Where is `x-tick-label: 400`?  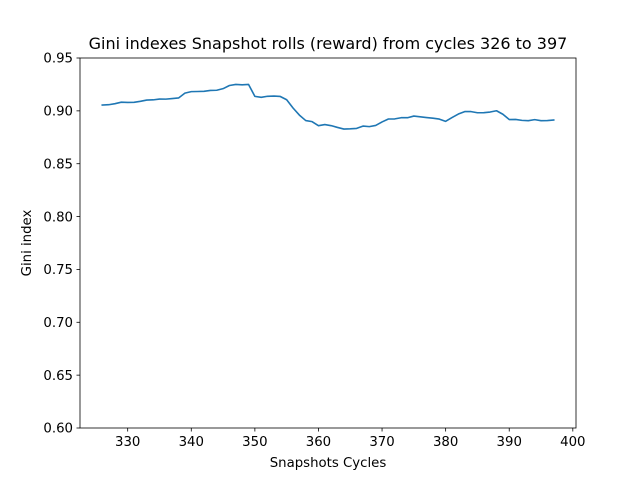 x-tick-label: 400 is located at coordinates (572, 442).